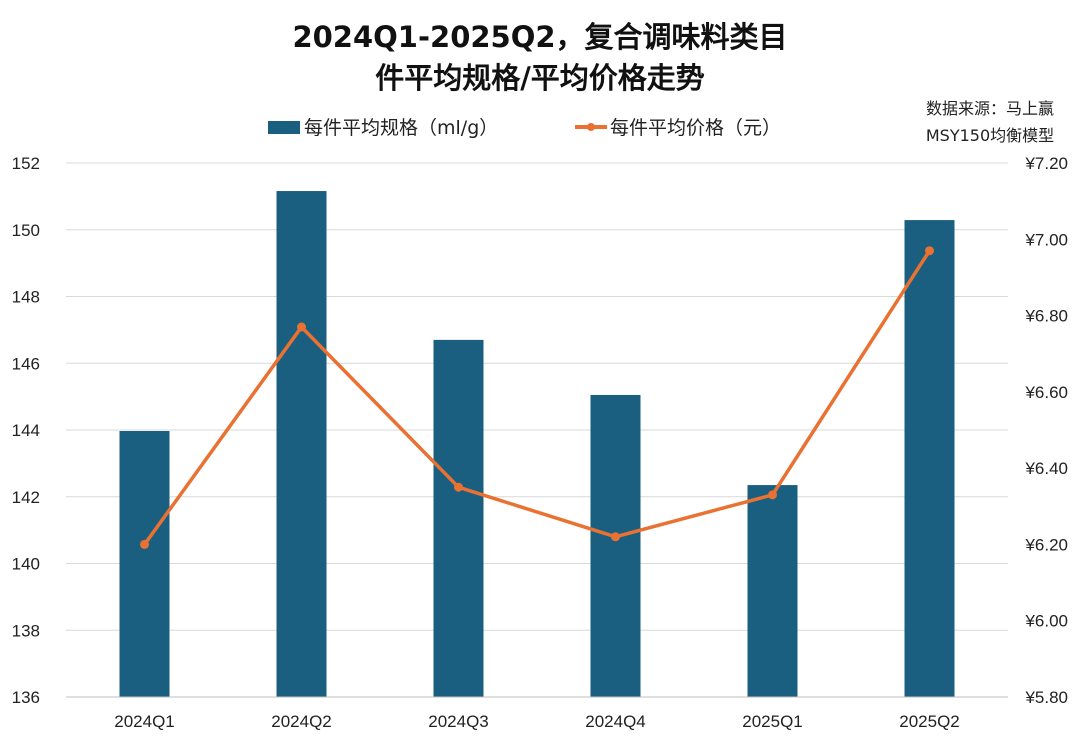 The height and width of the screenshot is (745, 1080). Describe the element at coordinates (990, 108) in the screenshot. I see `source-line-1: 数据来源：马上赢` at that location.